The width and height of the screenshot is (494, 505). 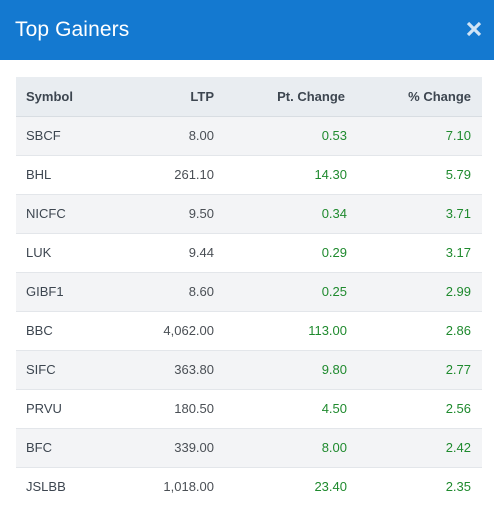 What do you see at coordinates (414, 409) in the screenshot?
I see `cell-pct-change: 2.56` at bounding box center [414, 409].